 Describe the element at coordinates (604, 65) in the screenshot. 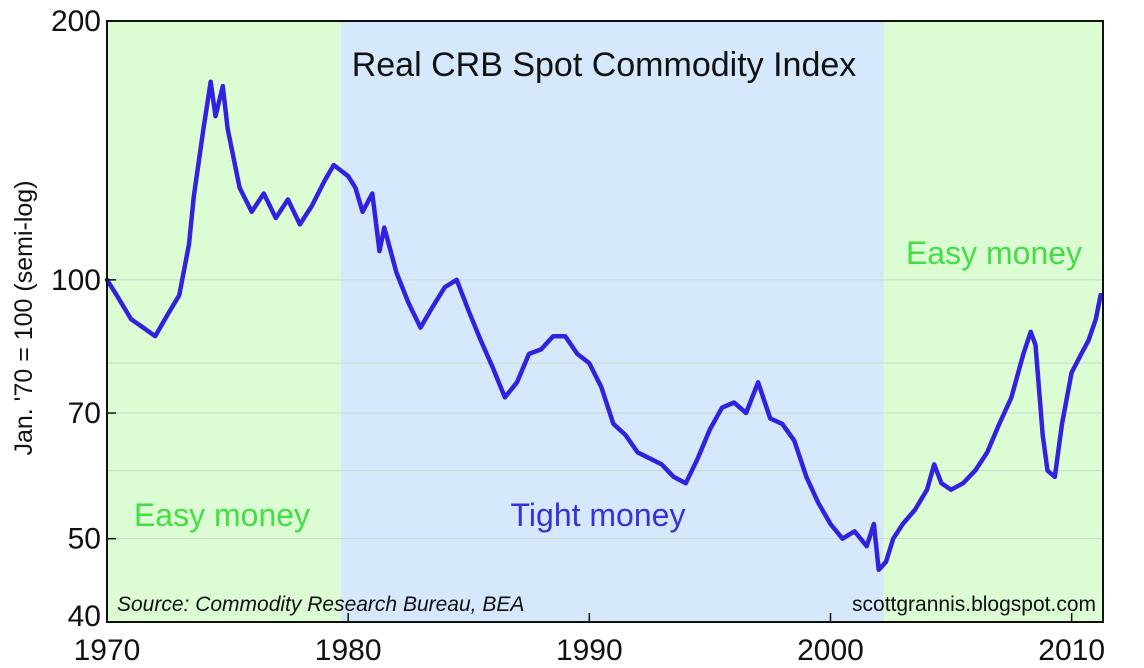

I see `chart-title: Real CRB Spot Commodity Index` at that location.